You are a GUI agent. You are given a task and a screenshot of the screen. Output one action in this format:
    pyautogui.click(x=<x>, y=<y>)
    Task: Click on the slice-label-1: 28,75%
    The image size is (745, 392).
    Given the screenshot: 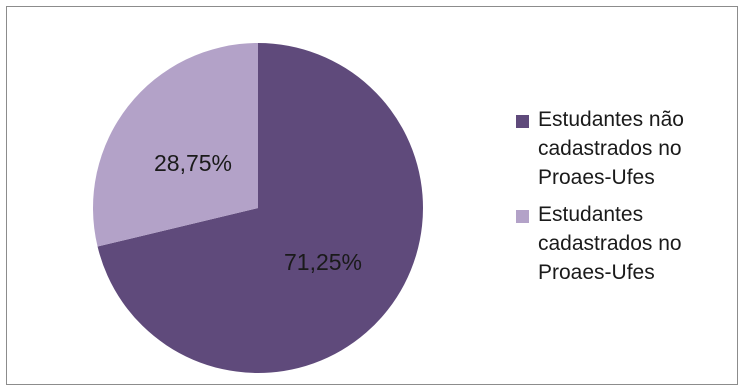 What is the action you would take?
    pyautogui.click(x=193, y=163)
    